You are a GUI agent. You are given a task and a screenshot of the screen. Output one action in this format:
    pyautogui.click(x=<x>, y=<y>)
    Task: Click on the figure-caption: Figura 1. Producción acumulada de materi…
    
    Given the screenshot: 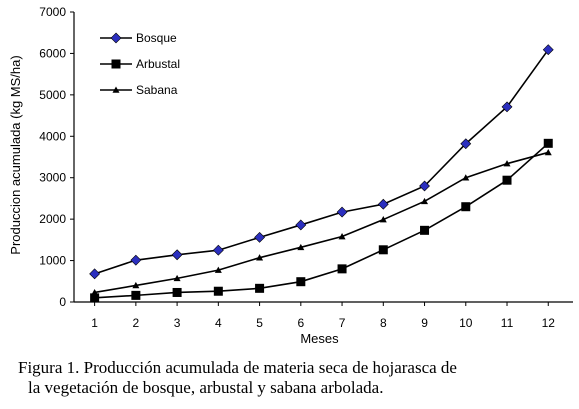 What is the action you would take?
    pyautogui.click(x=290, y=378)
    